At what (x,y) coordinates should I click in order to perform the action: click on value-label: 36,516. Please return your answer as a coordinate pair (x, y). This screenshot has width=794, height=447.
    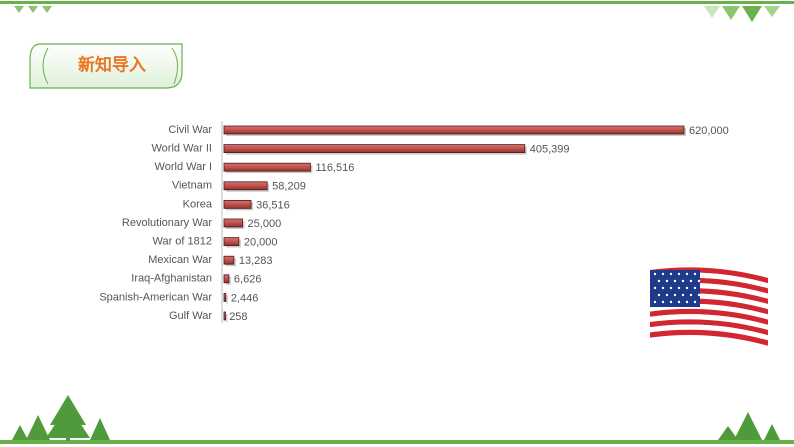
    Looking at the image, I should click on (273, 205).